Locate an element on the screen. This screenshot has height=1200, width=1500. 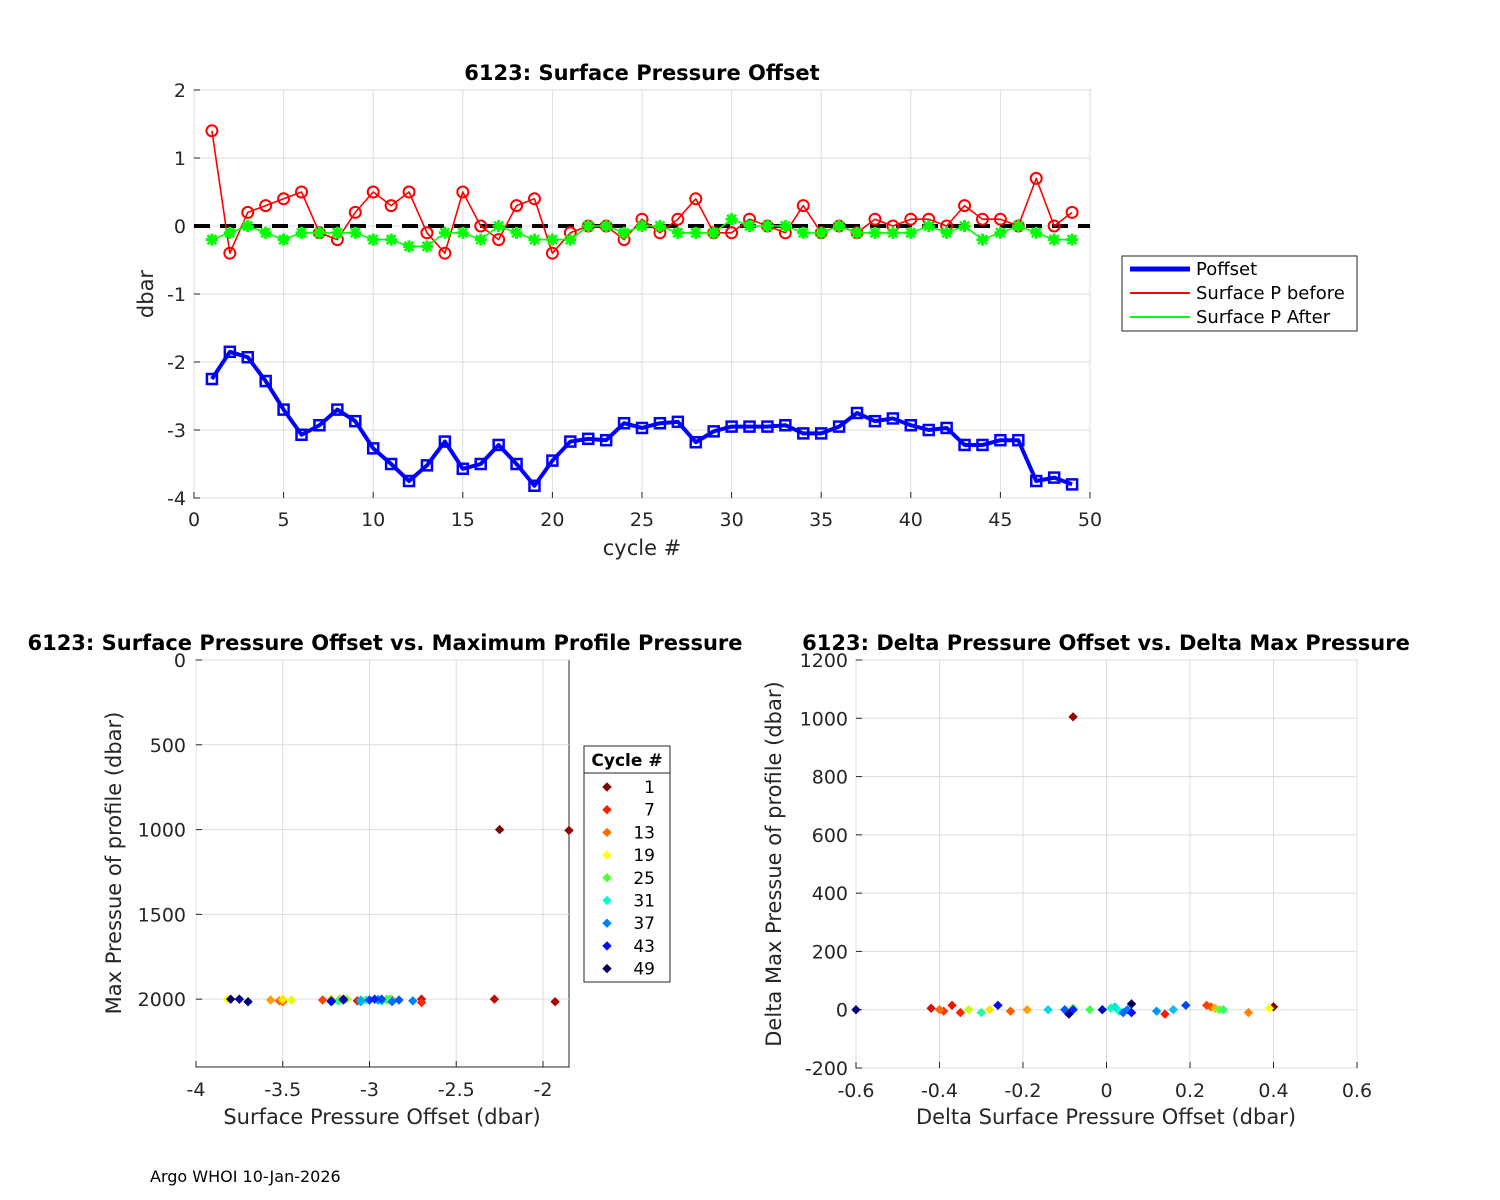
series-surface-p-after is located at coordinates (642, 233).